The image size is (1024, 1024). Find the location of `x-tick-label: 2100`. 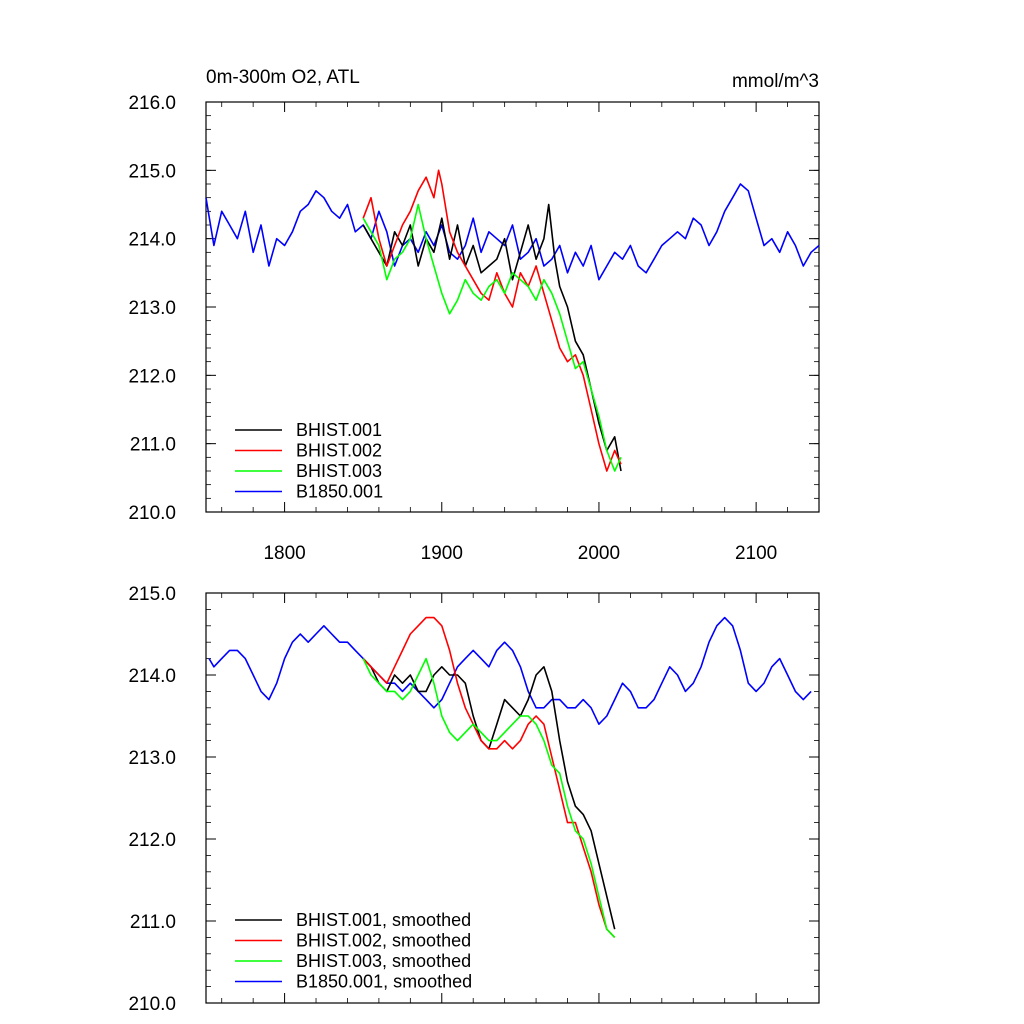

x-tick-label: 2100 is located at coordinates (756, 553).